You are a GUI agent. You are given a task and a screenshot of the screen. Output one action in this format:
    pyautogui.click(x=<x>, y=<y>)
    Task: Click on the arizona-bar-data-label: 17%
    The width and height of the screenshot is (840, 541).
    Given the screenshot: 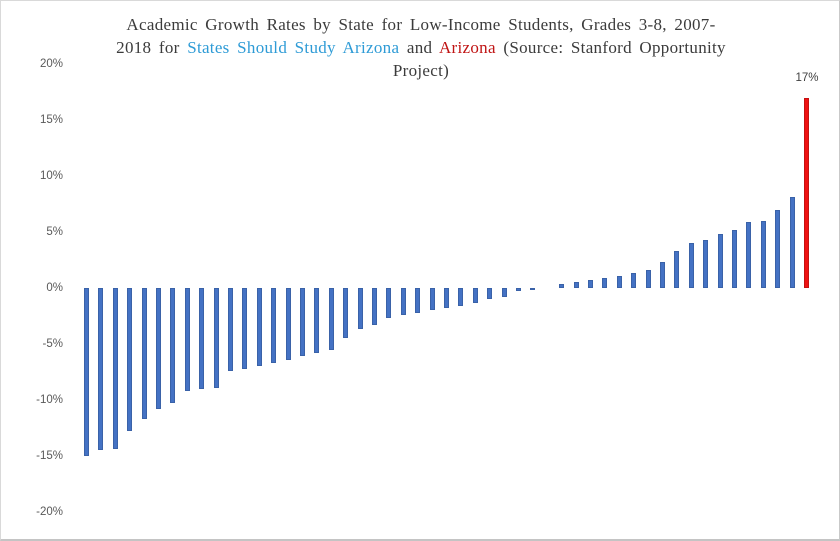 What is the action you would take?
    pyautogui.click(x=807, y=78)
    